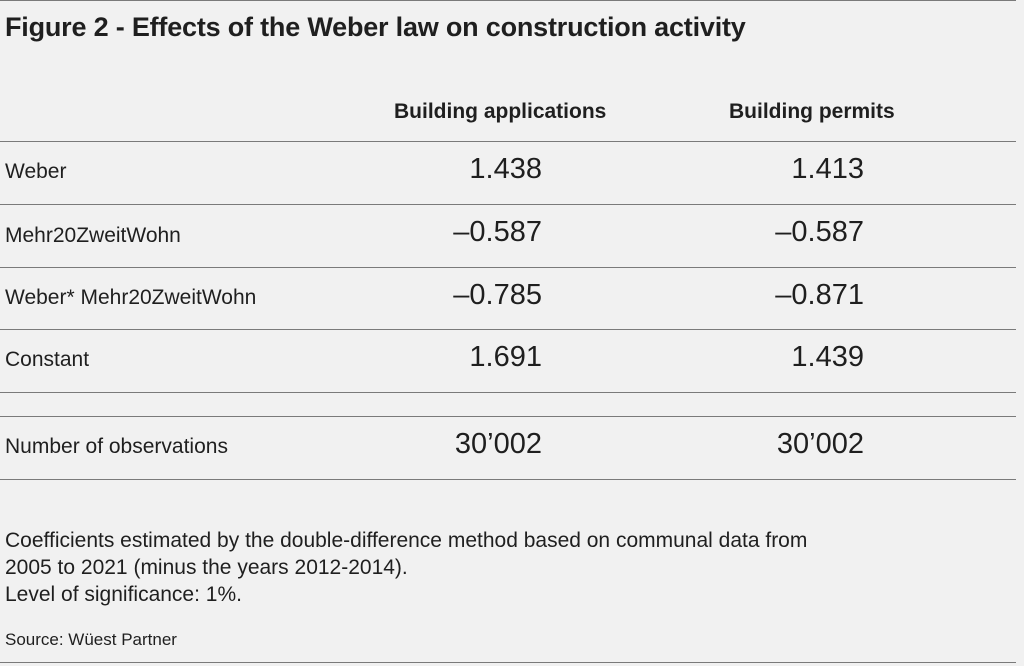 The width and height of the screenshot is (1024, 666). Describe the element at coordinates (820, 444) in the screenshot. I see `cell-observations-permits: 30’002` at that location.